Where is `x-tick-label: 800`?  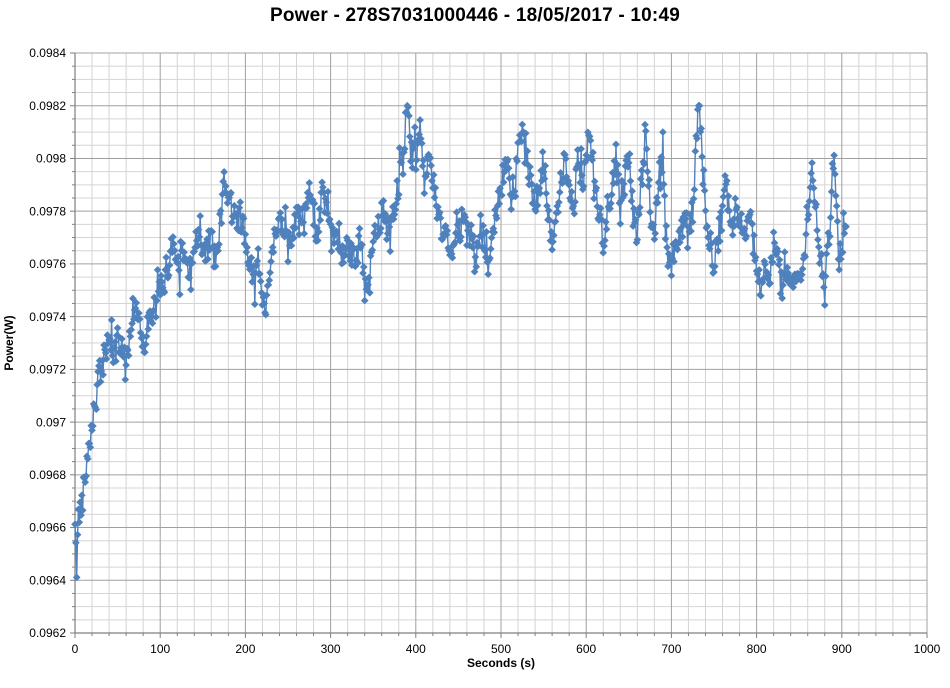
x-tick-label: 800 is located at coordinates (757, 649).